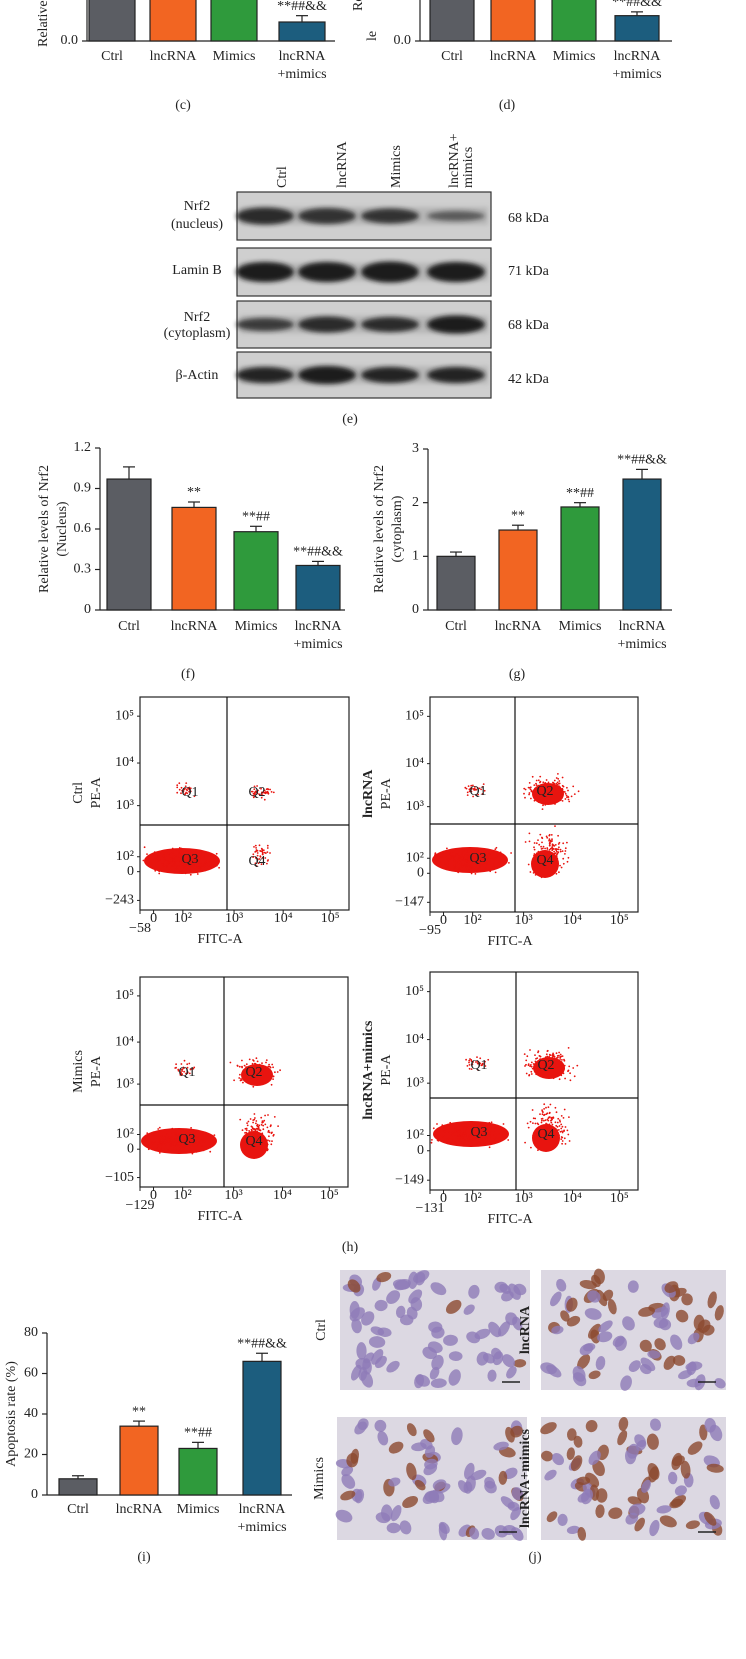 This screenshot has width=746, height=1659. What do you see at coordinates (119, 1177) in the screenshot?
I see `y-tick-label: −105` at bounding box center [119, 1177].